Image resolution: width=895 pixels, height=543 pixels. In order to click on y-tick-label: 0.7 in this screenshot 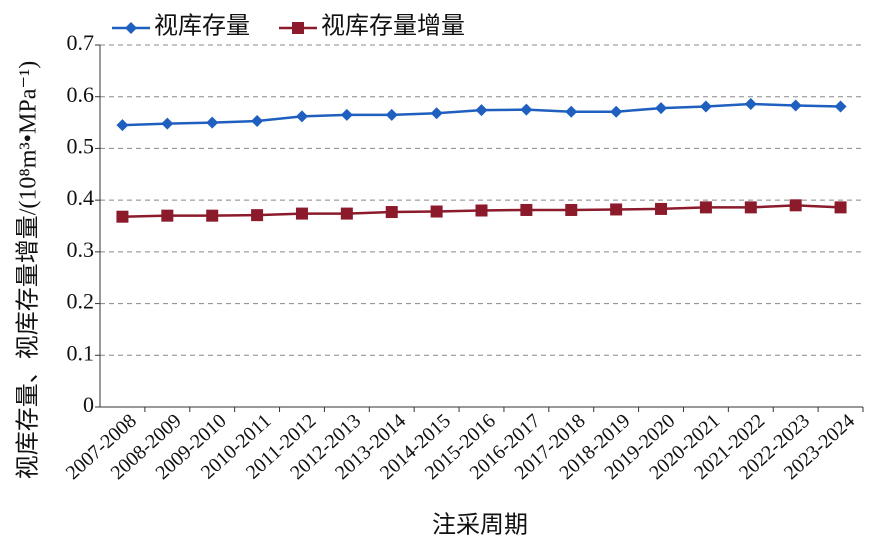, I will do `click(81, 42)`.